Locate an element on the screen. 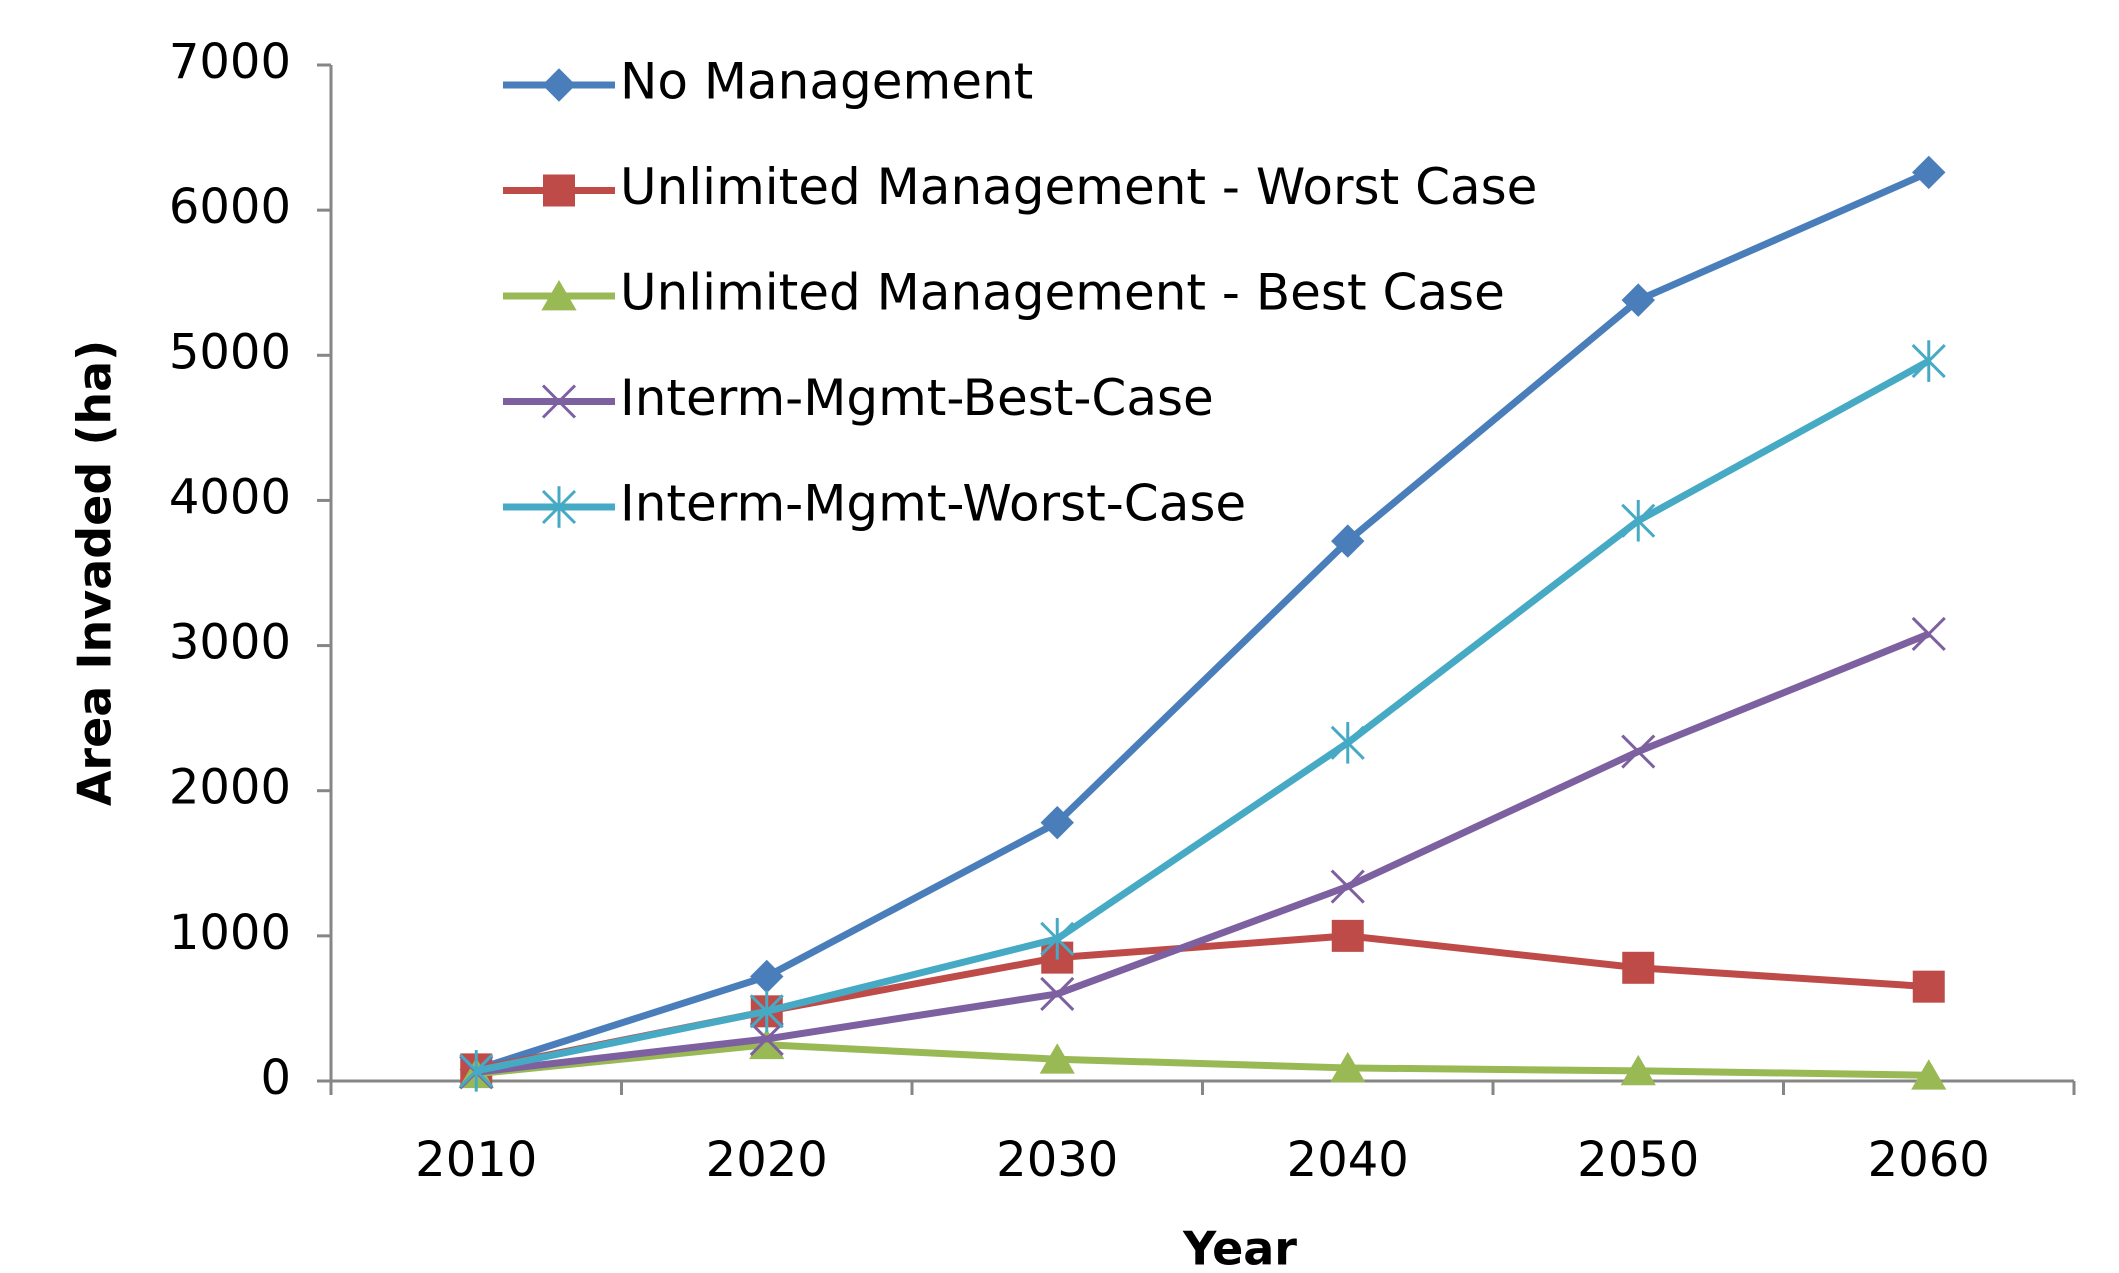 This screenshot has height=1273, width=2119. legend-label: Interm-Mgmt-Best-Case is located at coordinates (917, 398).